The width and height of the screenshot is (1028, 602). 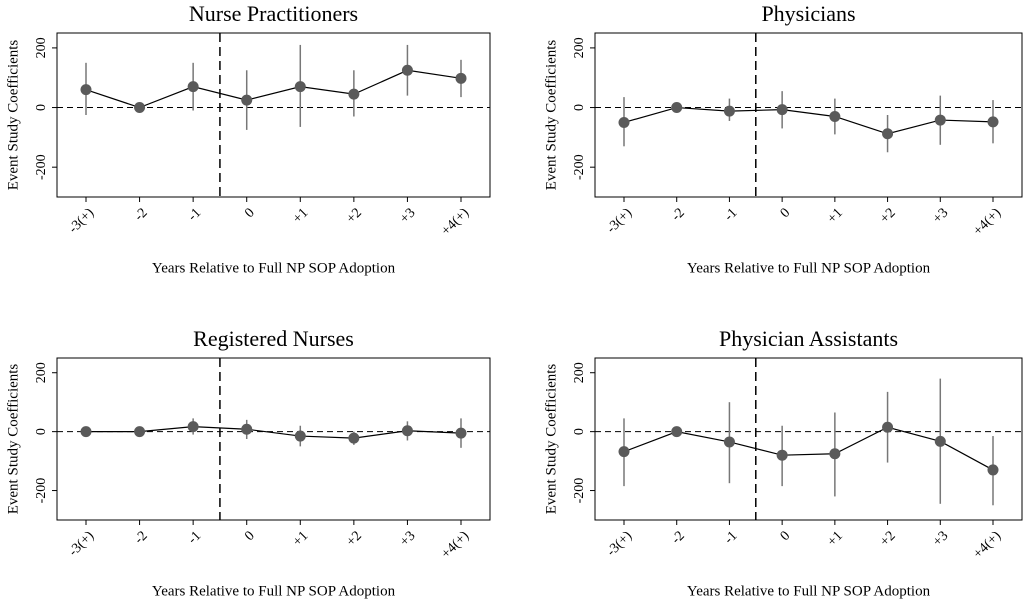 What do you see at coordinates (273, 13) in the screenshot?
I see `chart-title: Nurse Practitioners` at bounding box center [273, 13].